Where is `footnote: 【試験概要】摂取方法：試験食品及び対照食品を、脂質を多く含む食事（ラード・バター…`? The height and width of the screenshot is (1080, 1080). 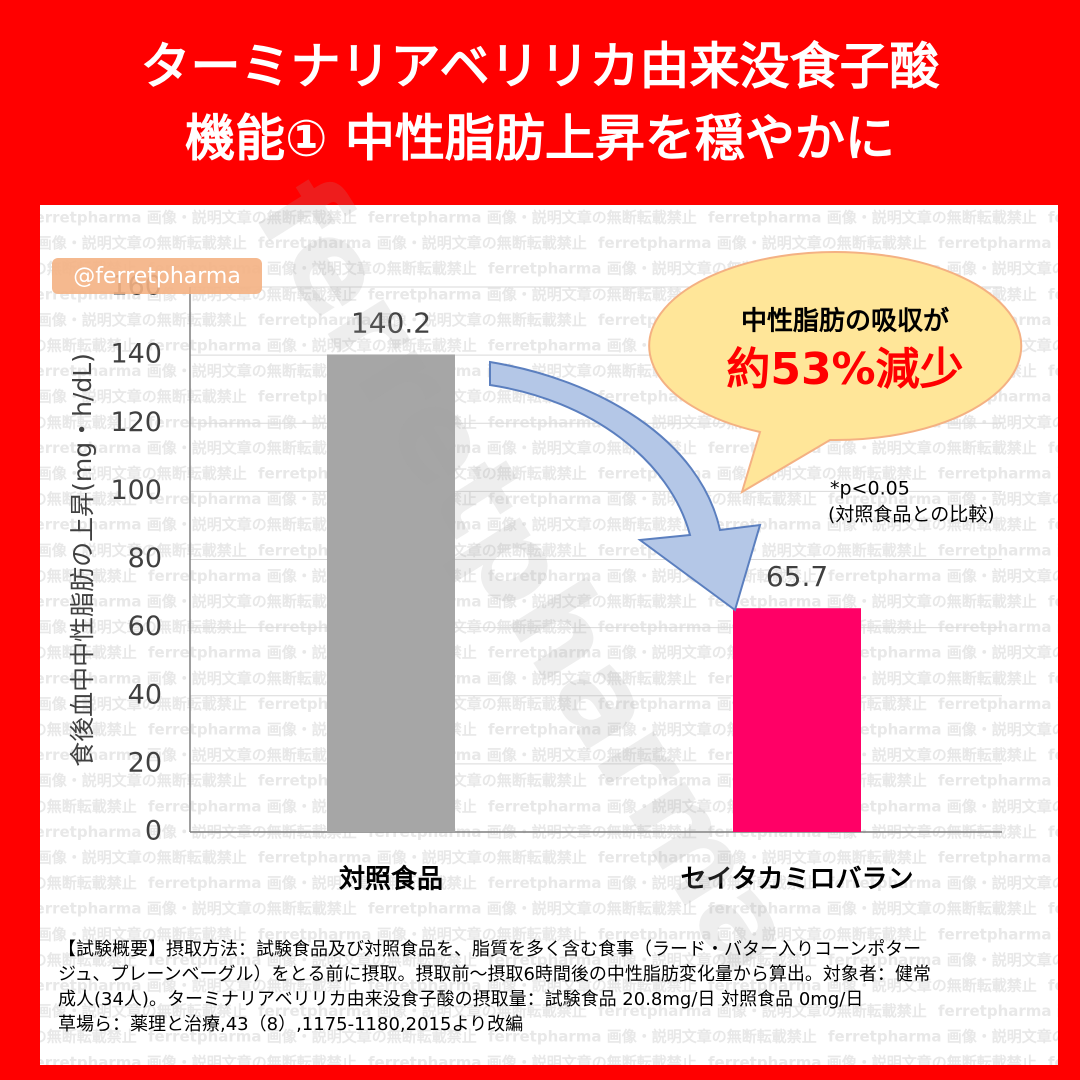
footnote: 【試験概要】摂取方法：試験食品及び対照食品を、脂質を多く含む食事（ラード・バター… is located at coordinates (489, 949).